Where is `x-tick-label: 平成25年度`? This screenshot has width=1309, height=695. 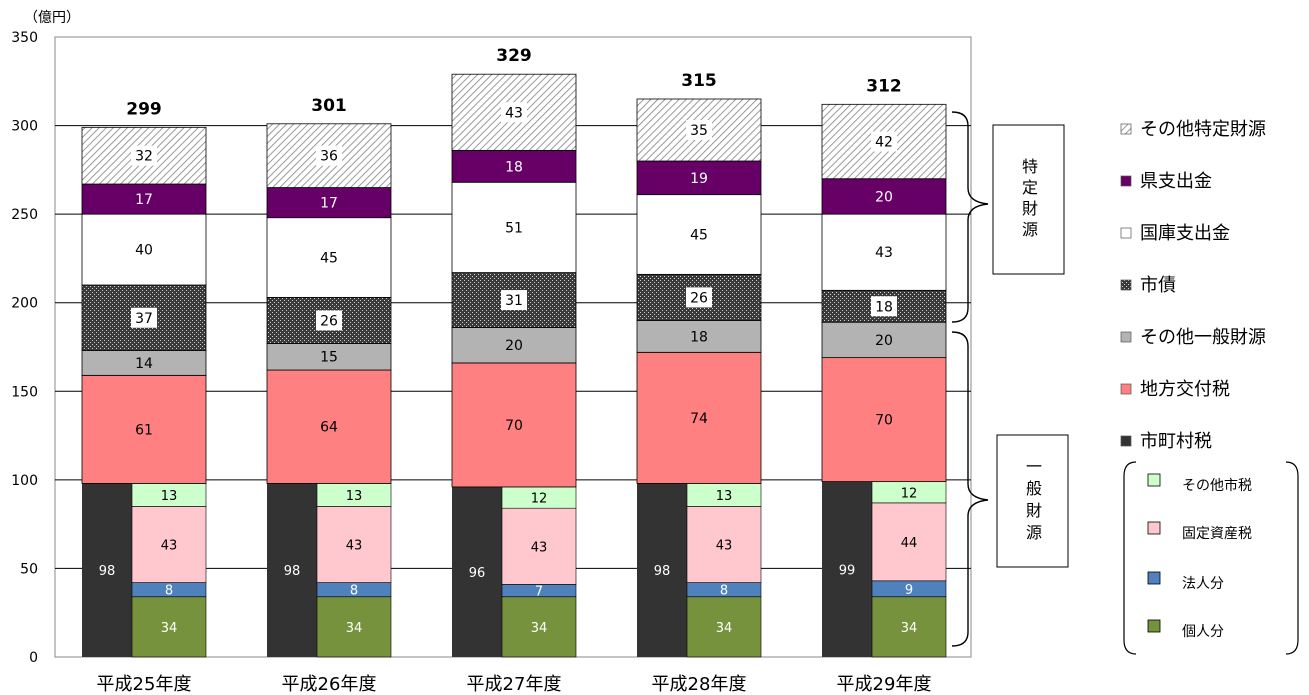
x-tick-label: 平成25年度 is located at coordinates (144, 684).